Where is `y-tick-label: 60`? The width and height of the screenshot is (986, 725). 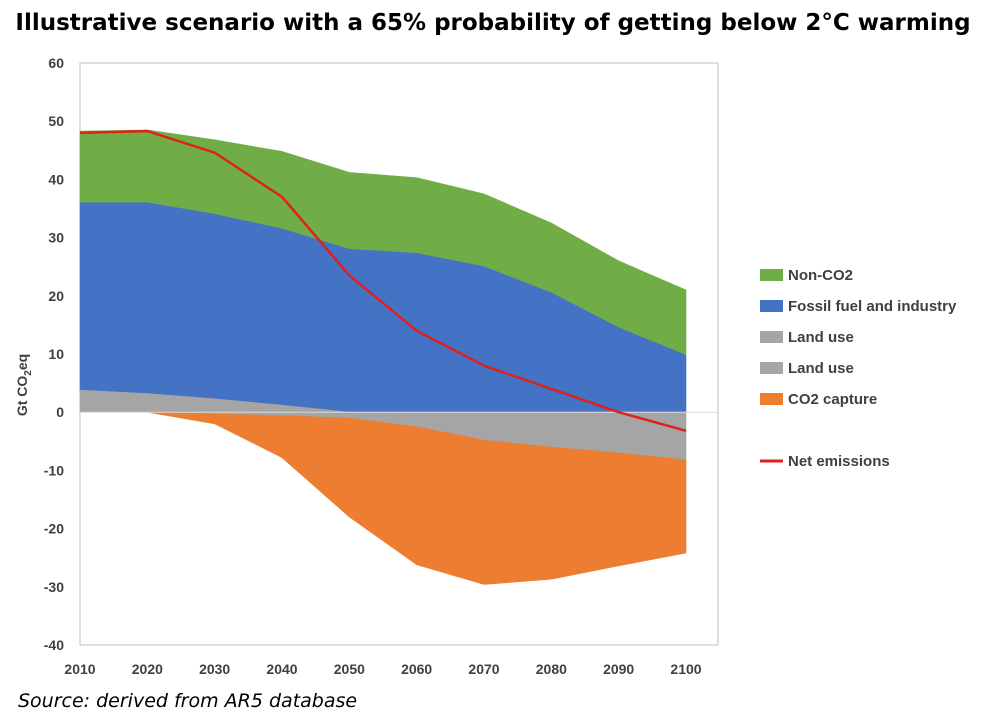
y-tick-label: 60 is located at coordinates (56, 63).